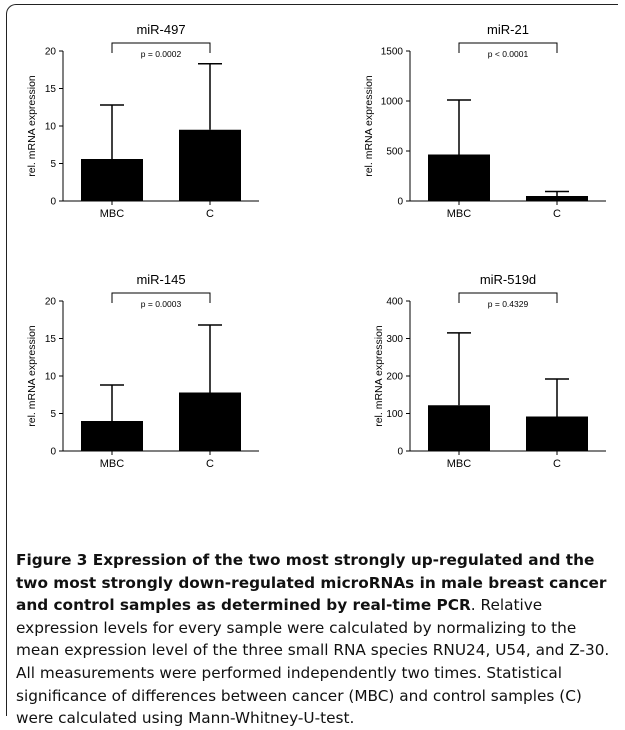 Image resolution: width=625 pixels, height=730 pixels. I want to click on chart-3-p-value: p = 0.0003, so click(161, 304).